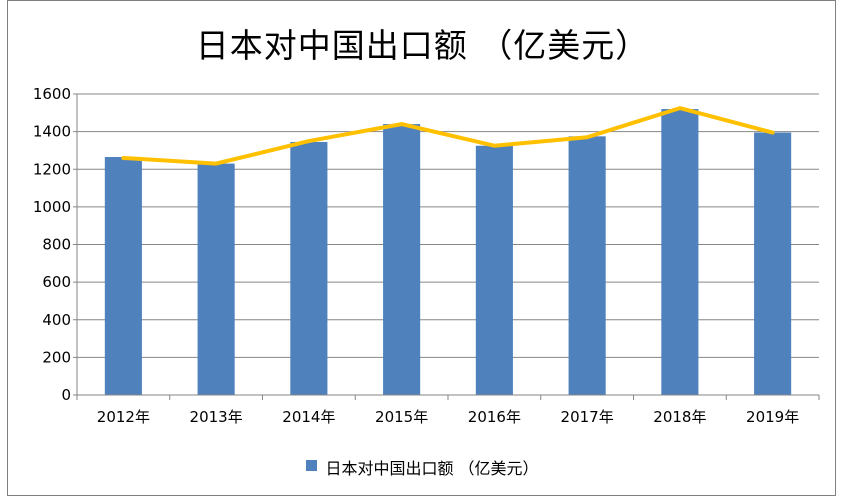 The image size is (846, 502). Describe the element at coordinates (422, 45) in the screenshot. I see `chart-title: 日本对中国出口额 （亿美元）` at that location.